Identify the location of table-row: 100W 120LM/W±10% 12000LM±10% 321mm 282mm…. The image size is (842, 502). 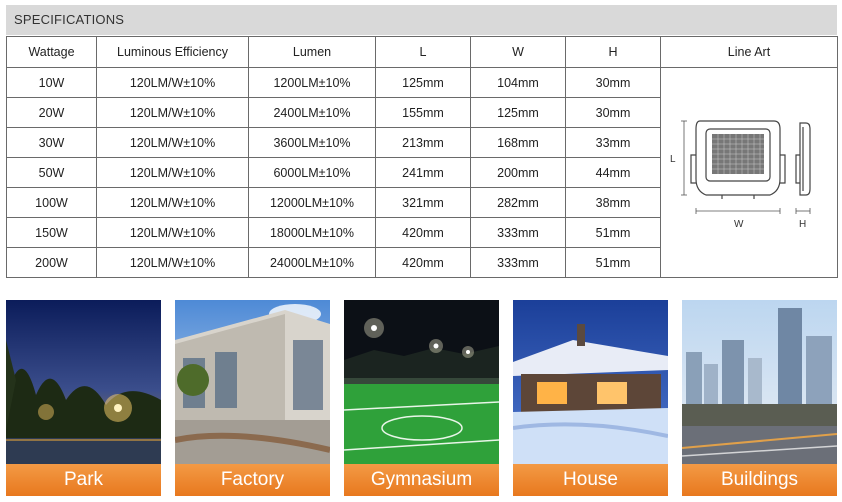
(422, 202).